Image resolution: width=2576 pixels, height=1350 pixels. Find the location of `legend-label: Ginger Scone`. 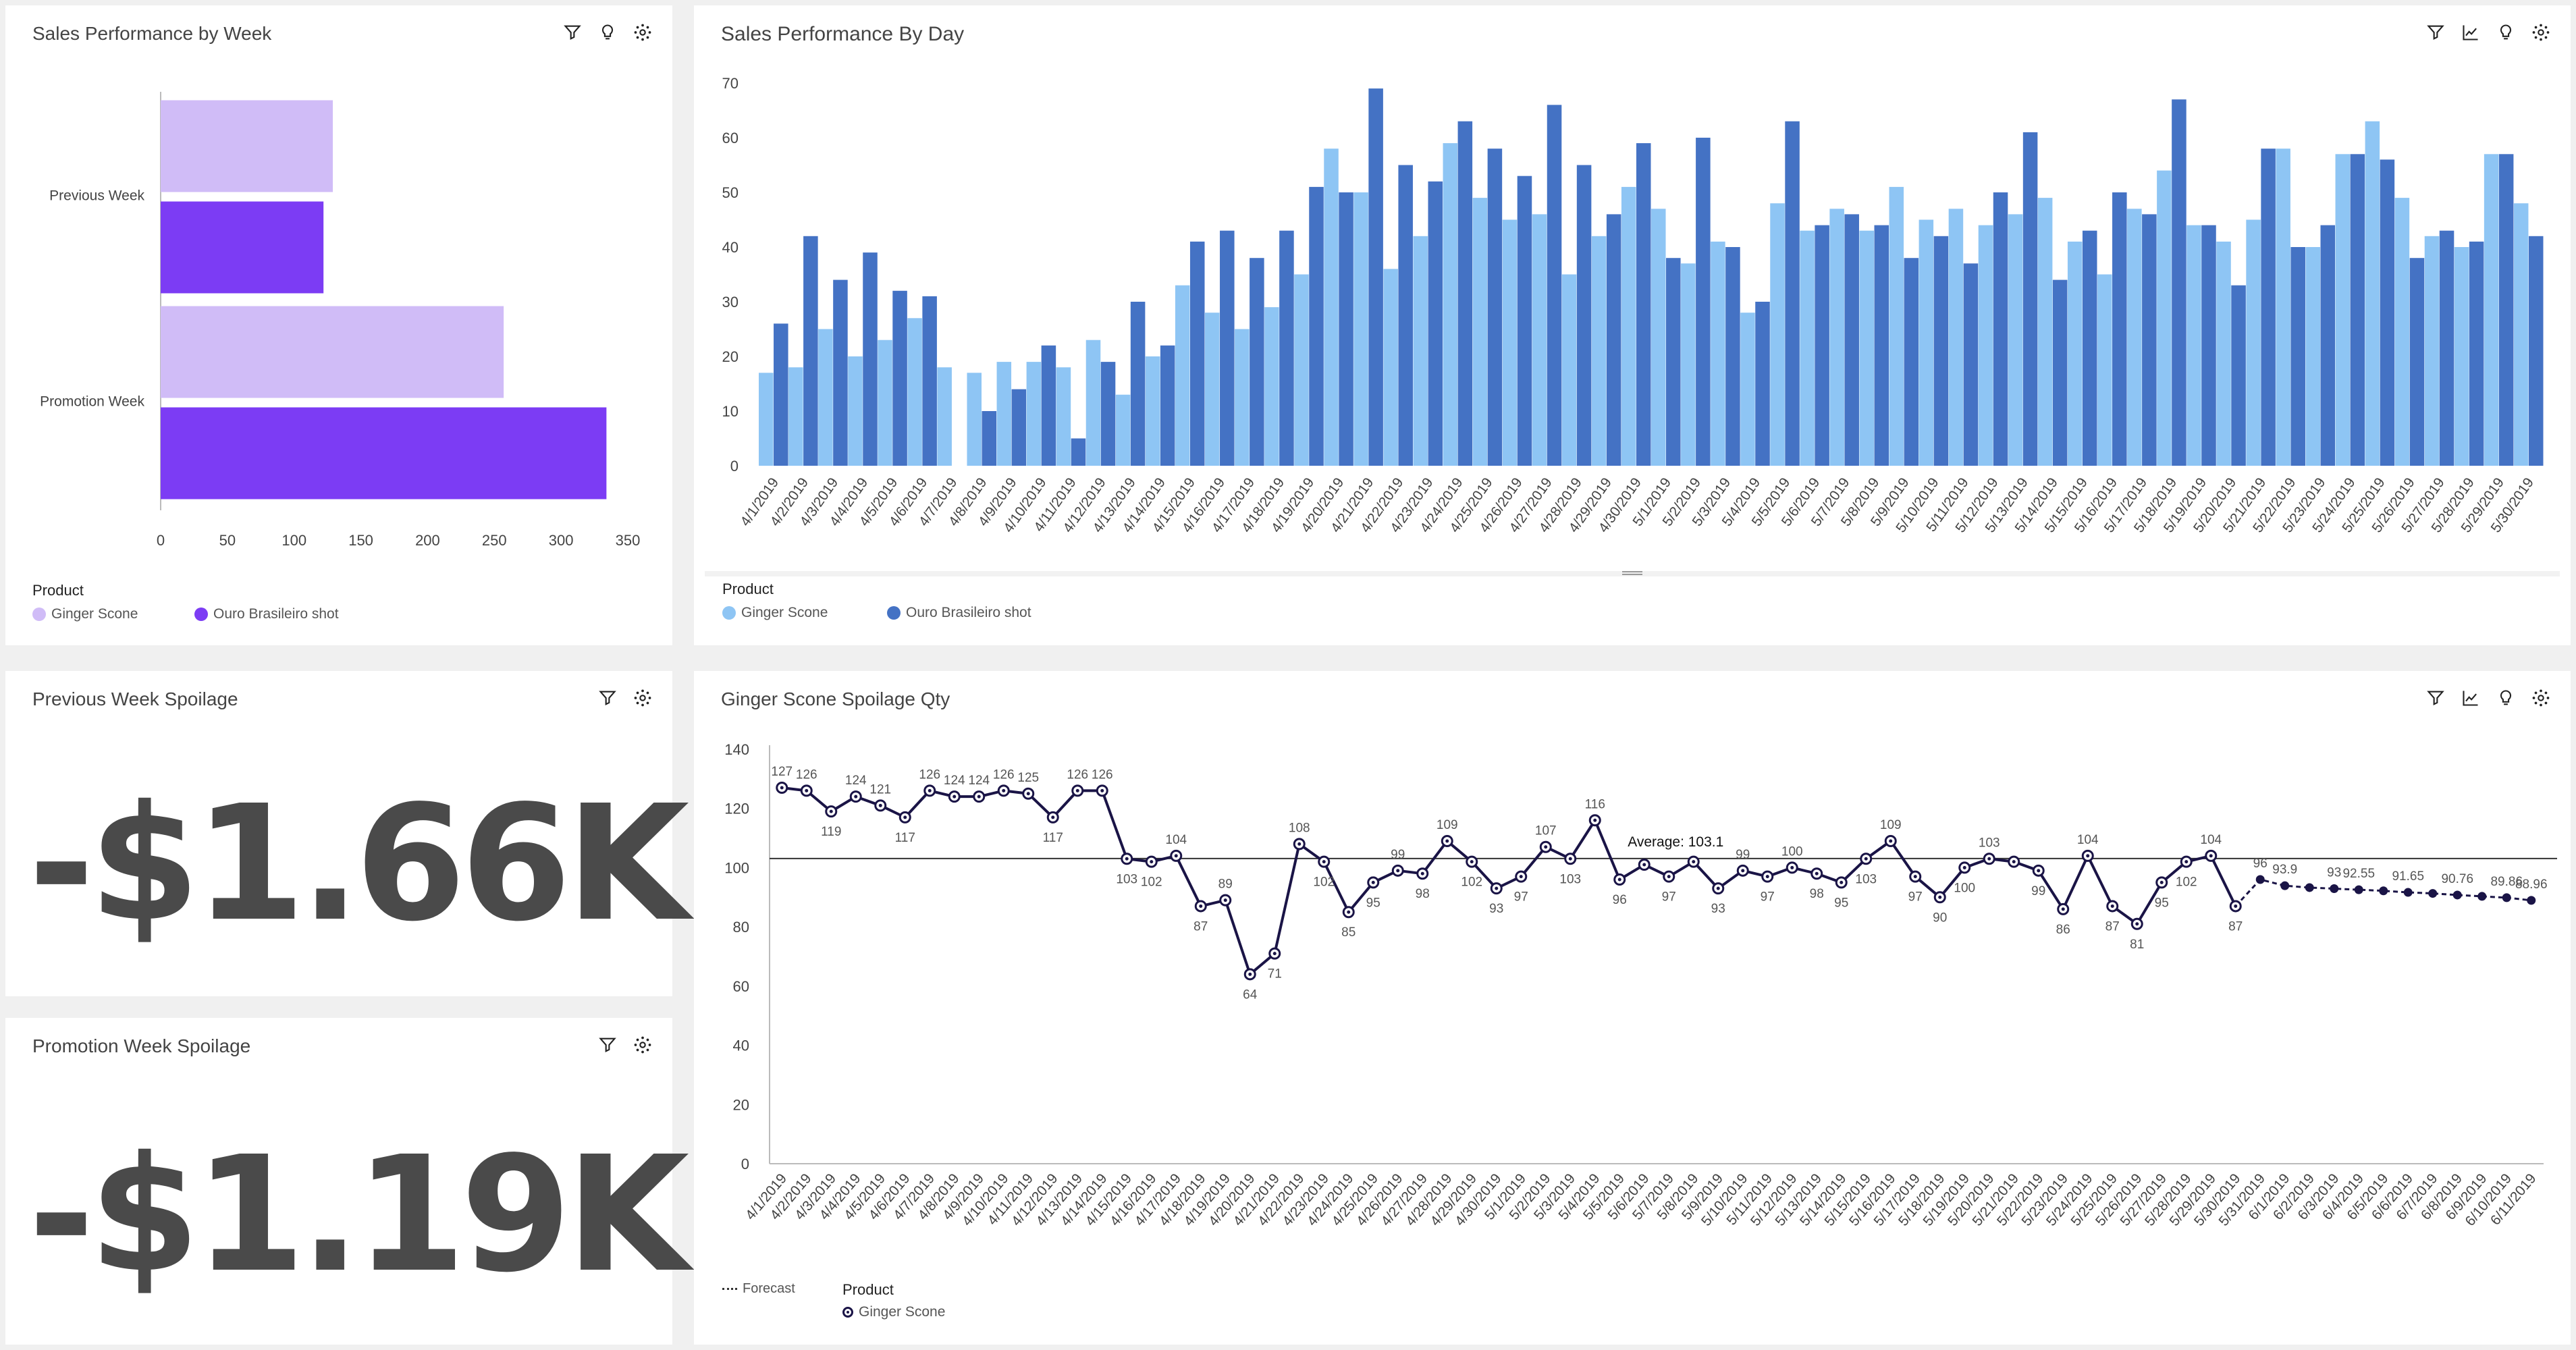

legend-label: Ginger Scone is located at coordinates (95, 614).